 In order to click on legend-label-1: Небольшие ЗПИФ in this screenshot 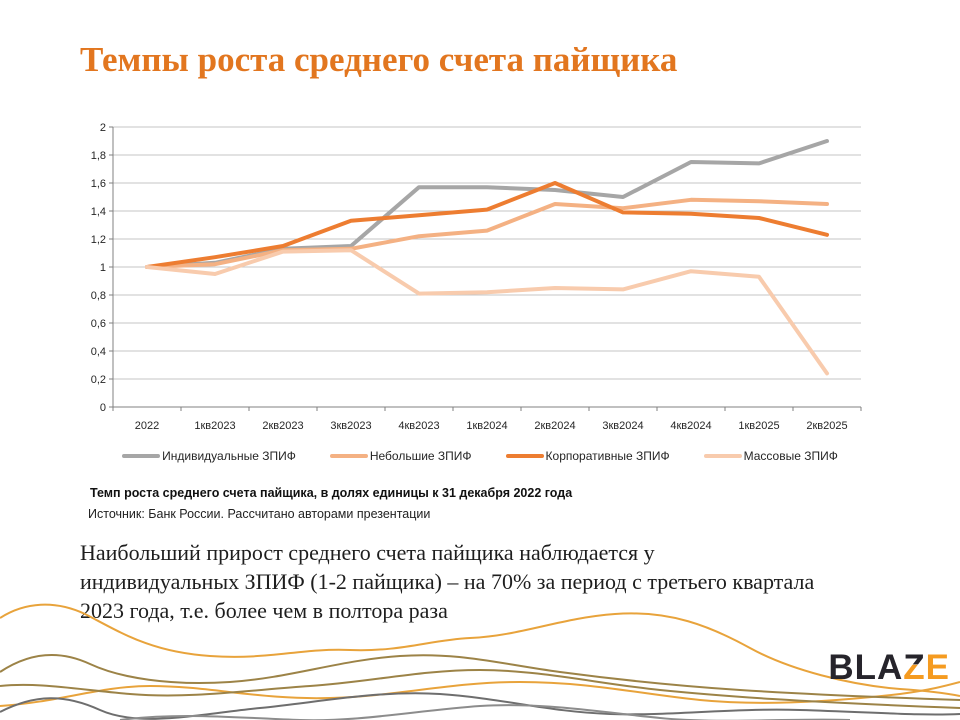, I will do `click(420, 456)`.